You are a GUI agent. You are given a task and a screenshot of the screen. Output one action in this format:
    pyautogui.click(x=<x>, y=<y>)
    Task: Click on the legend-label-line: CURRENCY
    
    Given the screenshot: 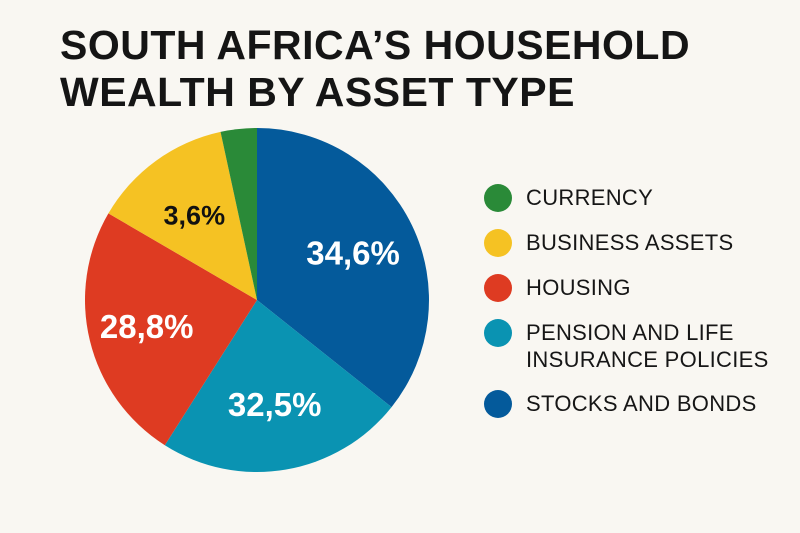 What is the action you would take?
    pyautogui.click(x=590, y=197)
    